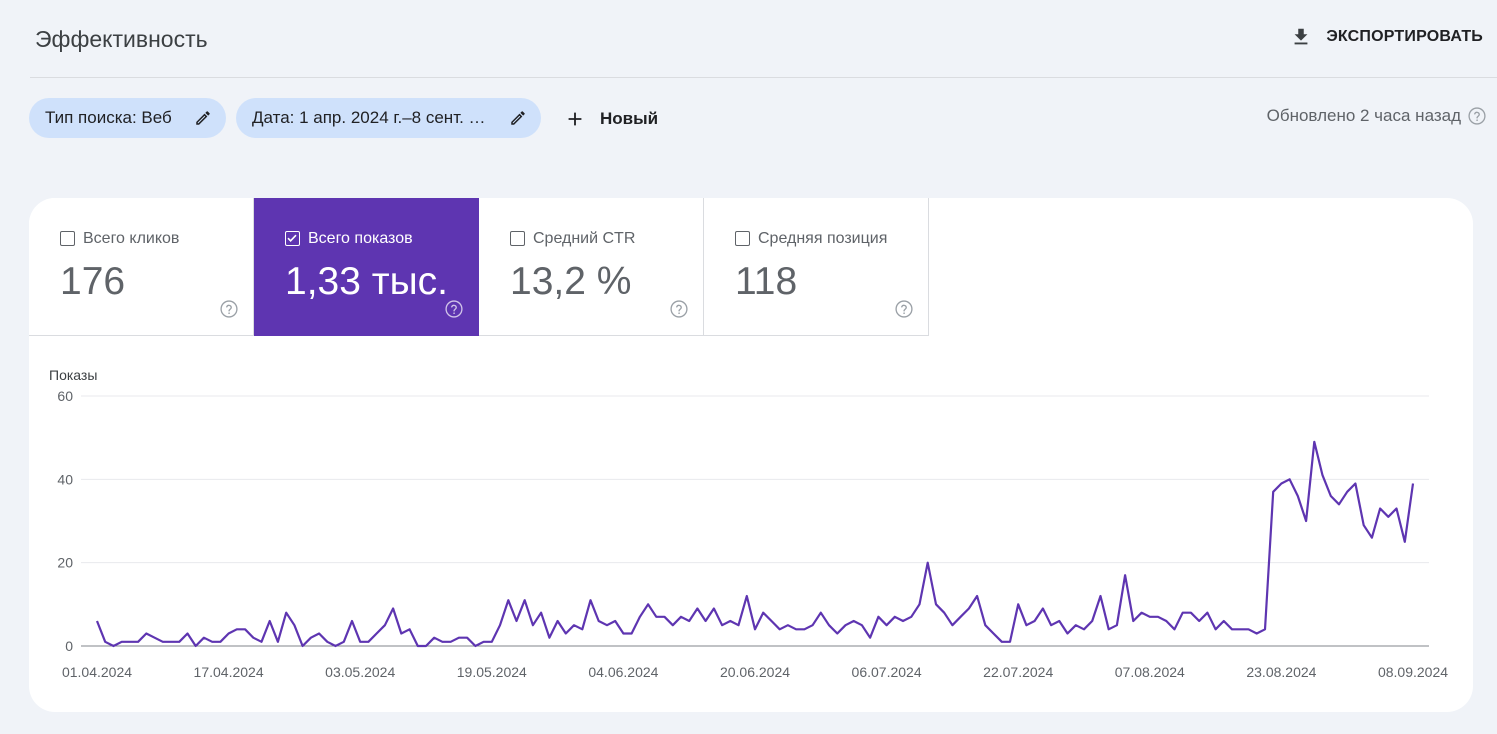 The width and height of the screenshot is (1497, 734). What do you see at coordinates (1363, 115) in the screenshot?
I see `updated-label: Обновлено 2 часа назад` at bounding box center [1363, 115].